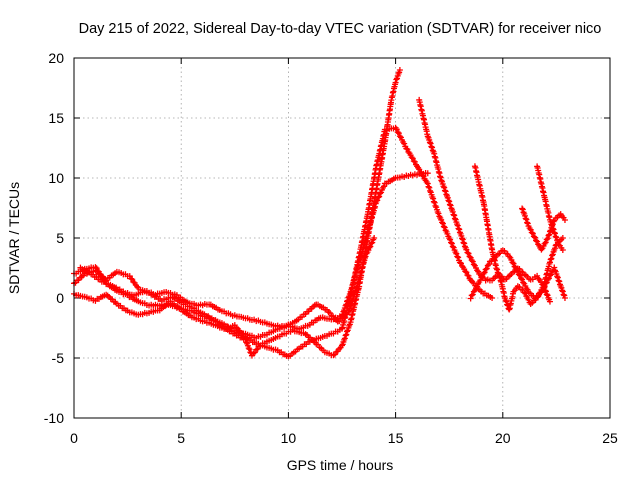 The image size is (640, 480). I want to click on y-tick-label: -5, so click(58, 358).